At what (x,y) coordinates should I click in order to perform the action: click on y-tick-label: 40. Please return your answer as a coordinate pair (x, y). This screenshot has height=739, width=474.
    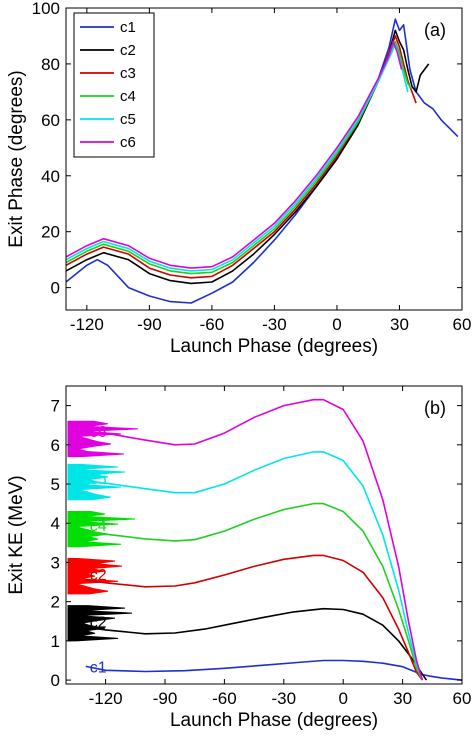
    Looking at the image, I should click on (50, 176).